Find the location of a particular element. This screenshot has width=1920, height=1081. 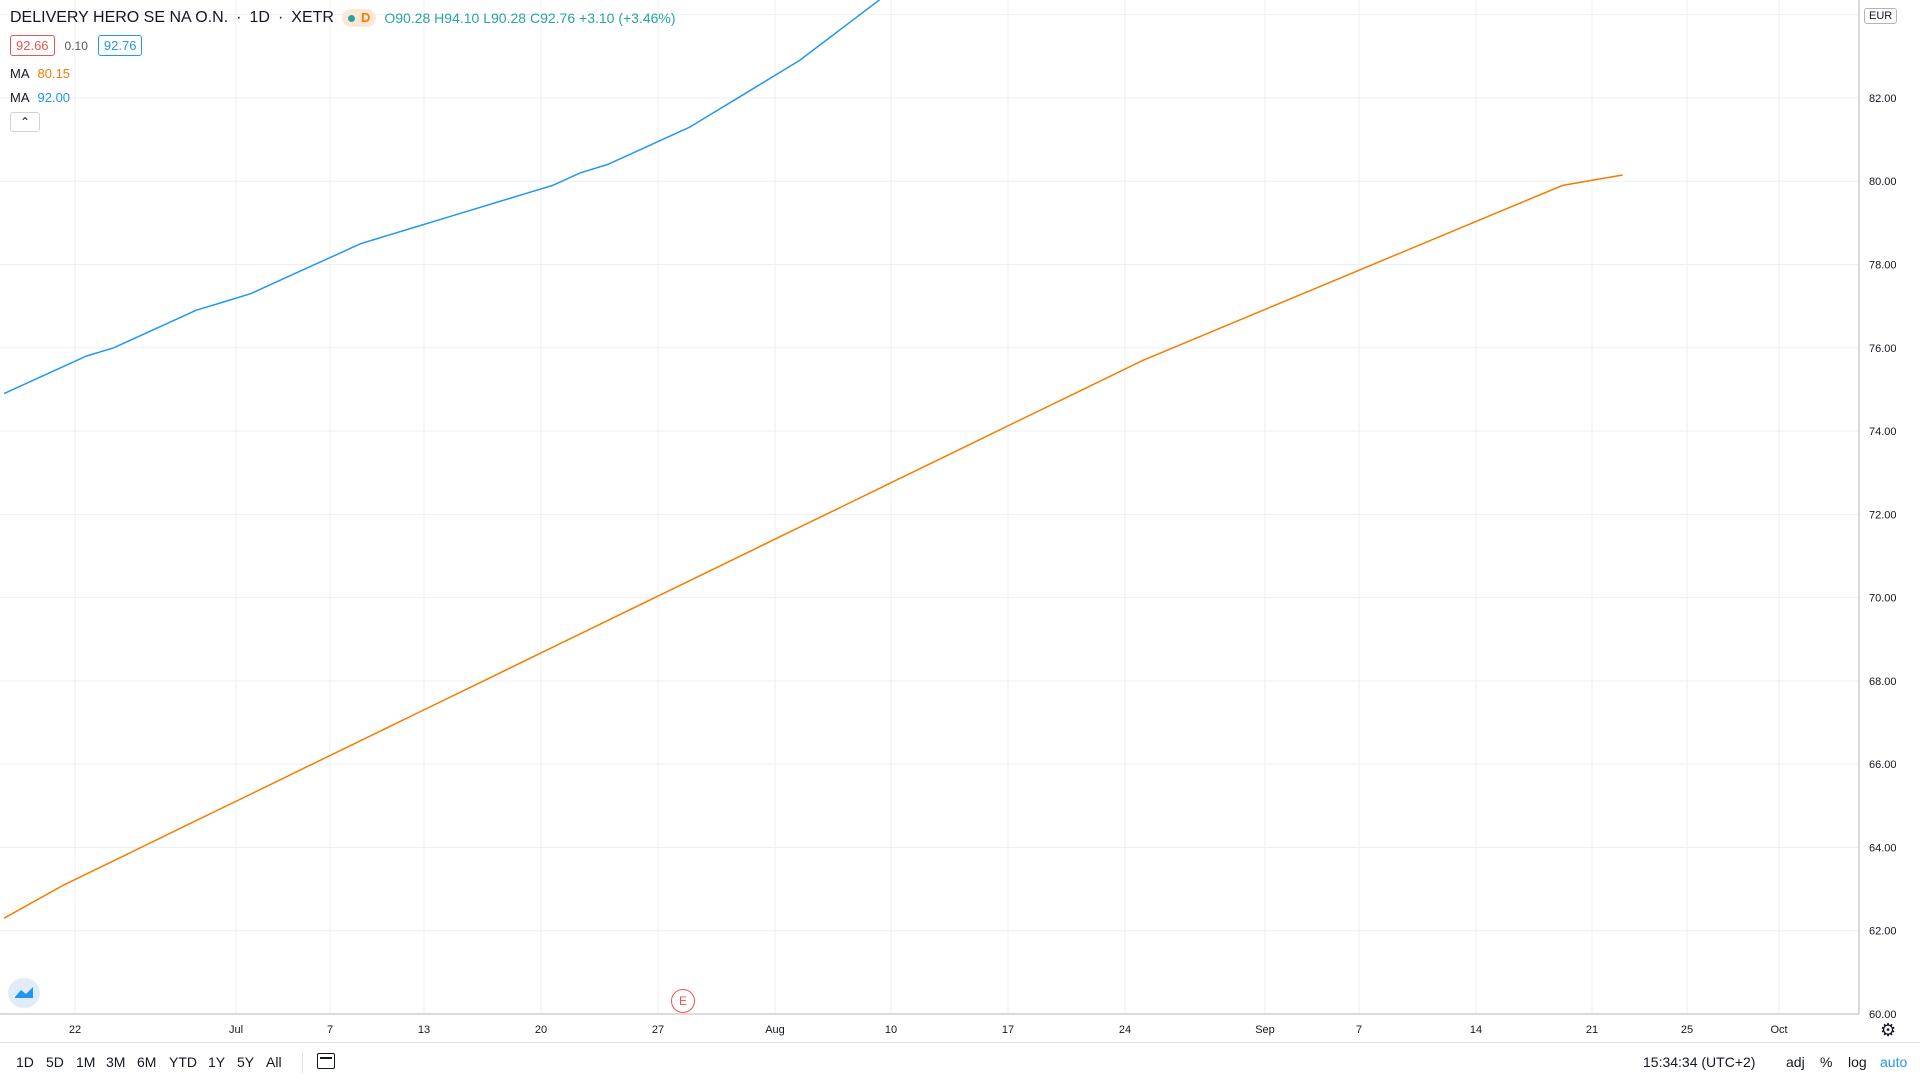

timeframe-1y: 1Y is located at coordinates (217, 1062).